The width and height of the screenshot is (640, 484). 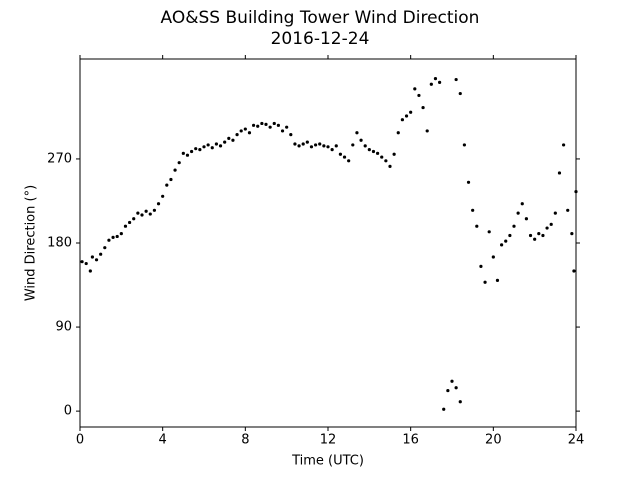 I want to click on x-axis-label: Time (UTC), so click(x=327, y=461).